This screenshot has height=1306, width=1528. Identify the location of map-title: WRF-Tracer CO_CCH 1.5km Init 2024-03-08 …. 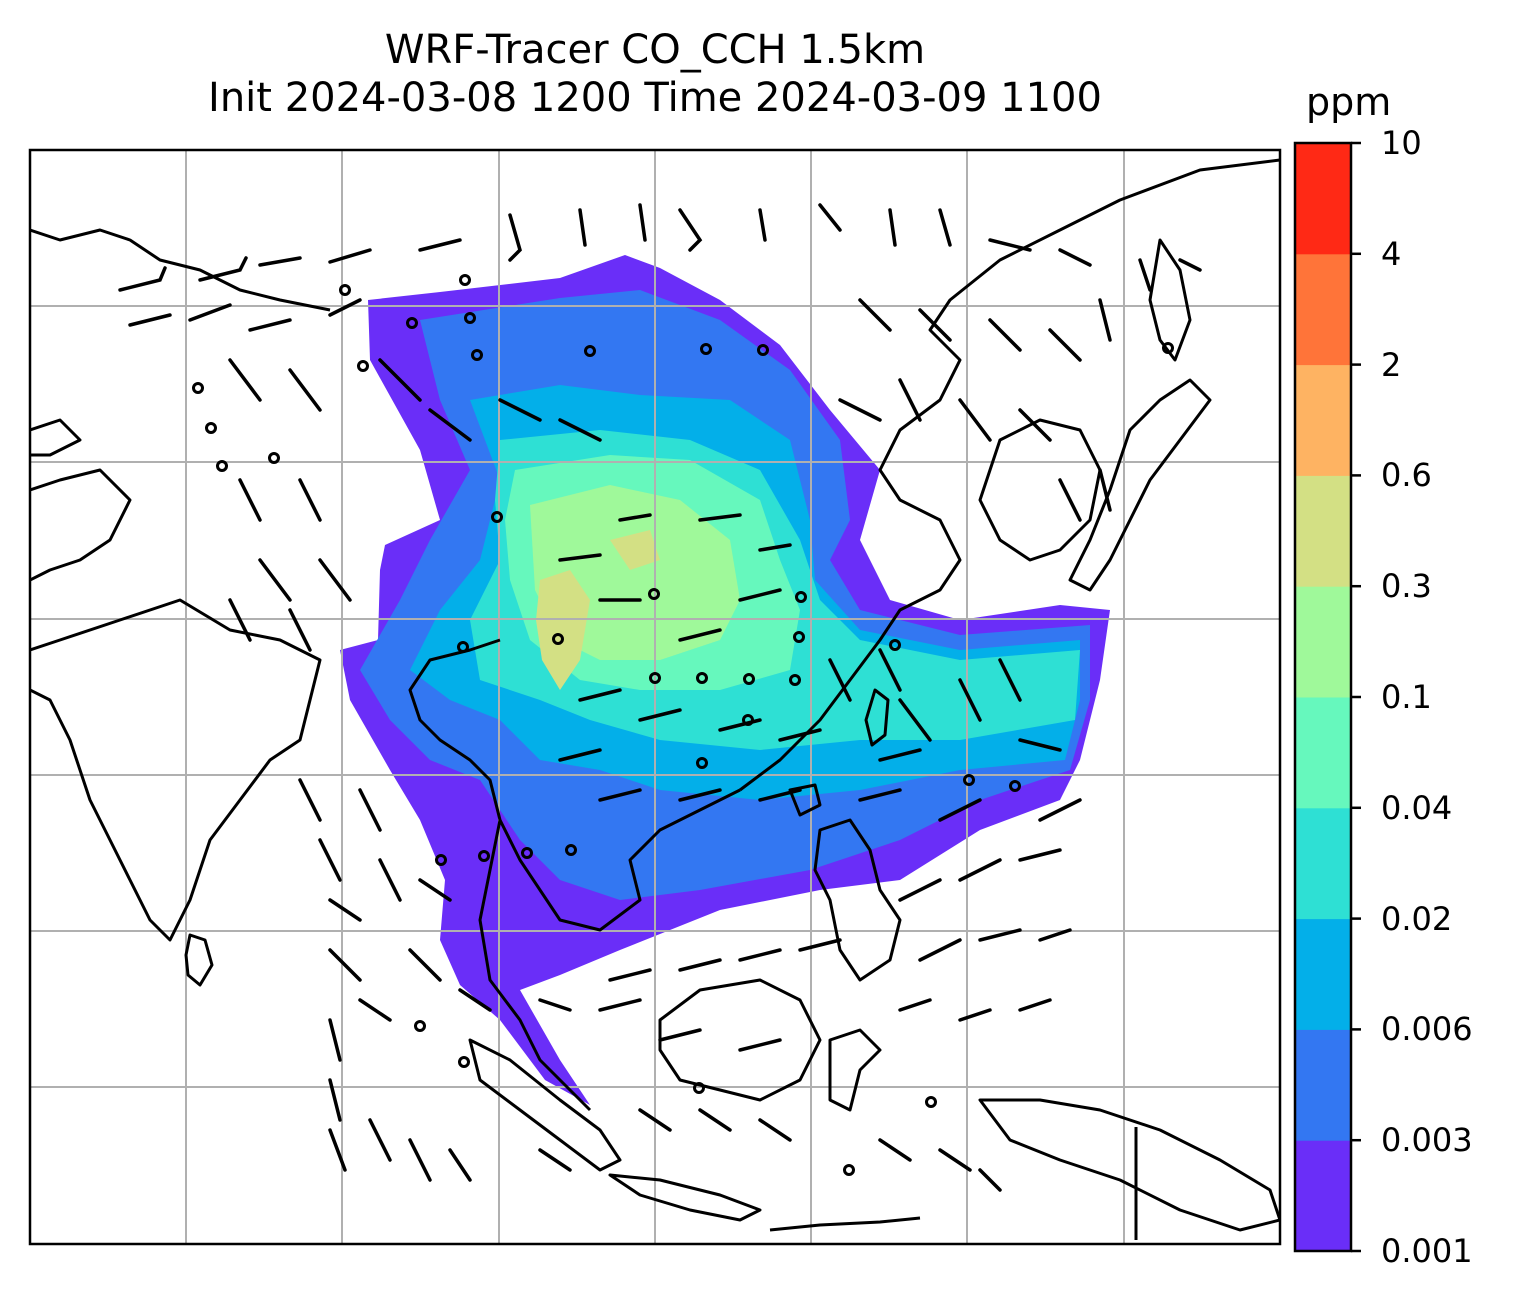
(655, 74).